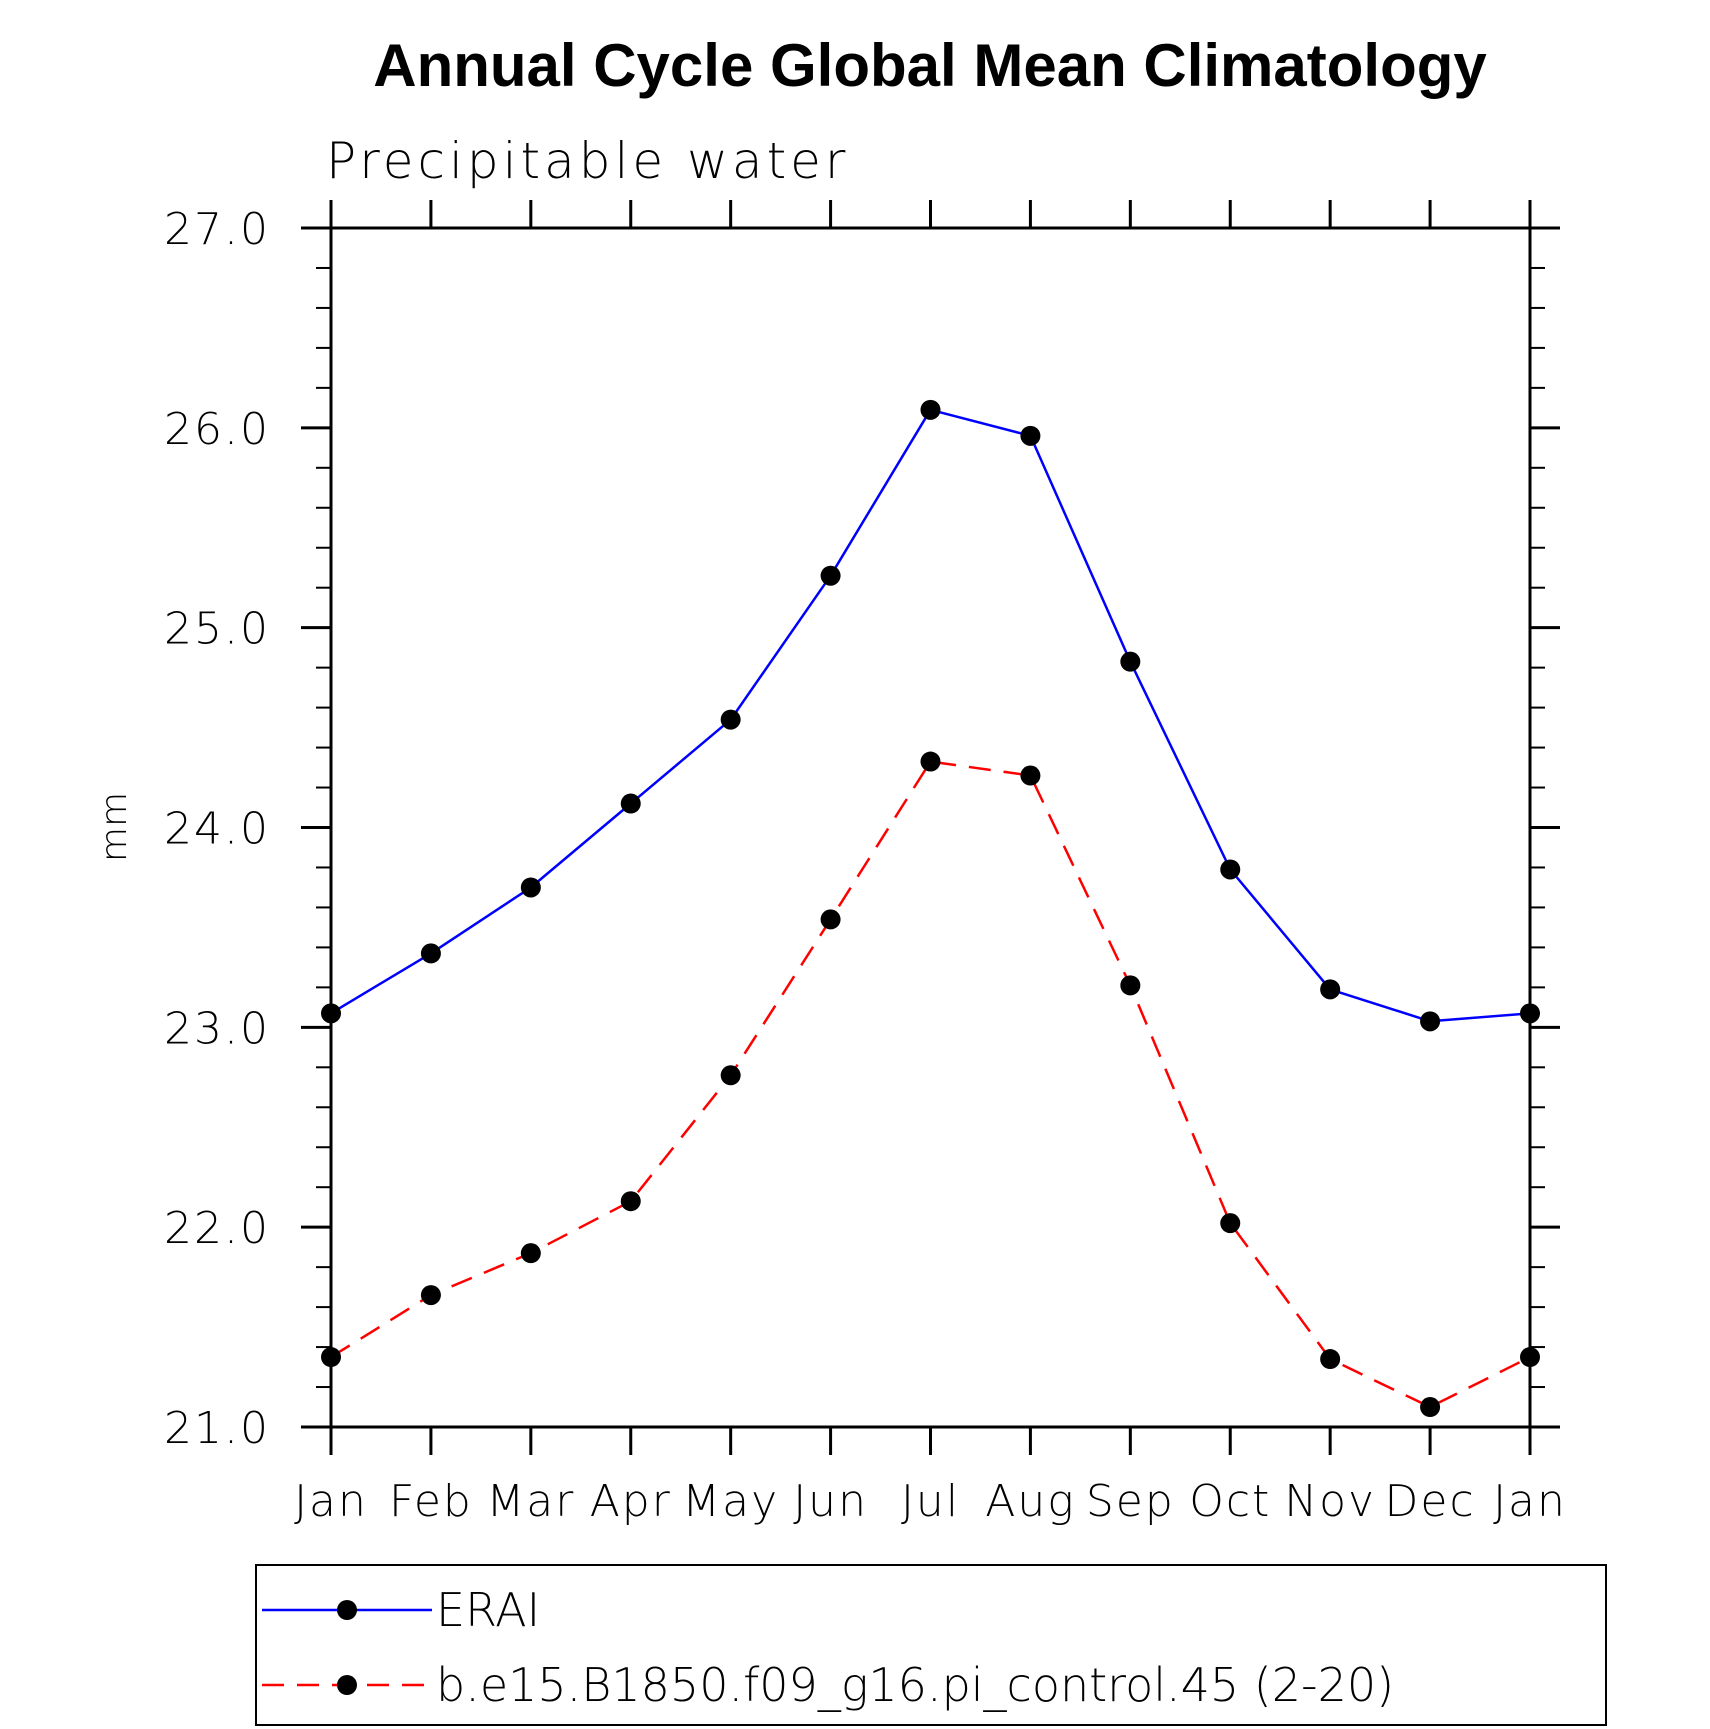  I want to click on y-tick-label: 25.0, so click(217, 629).